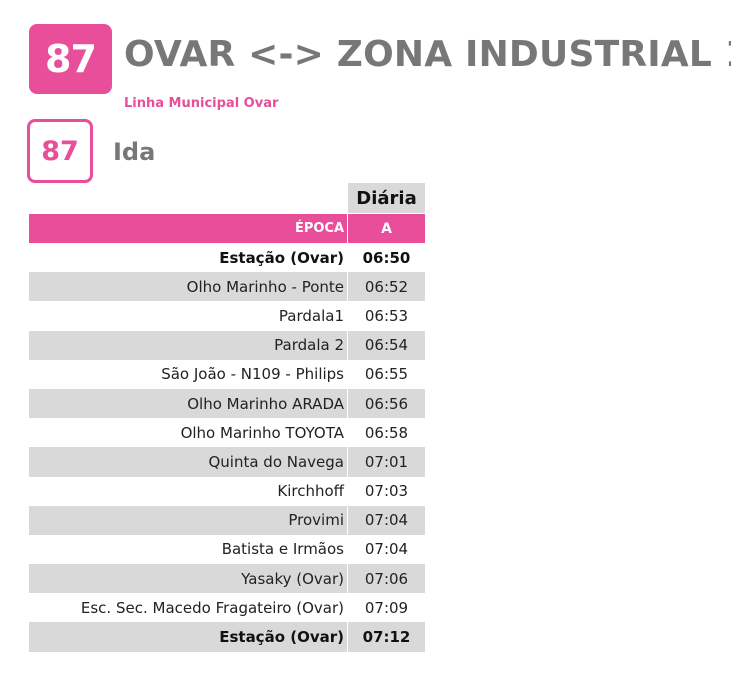 This screenshot has height=685, width=731. I want to click on table-row: Esc. Sec. Macedo Fragateiro (Ovar) 07:09, so click(227, 607).